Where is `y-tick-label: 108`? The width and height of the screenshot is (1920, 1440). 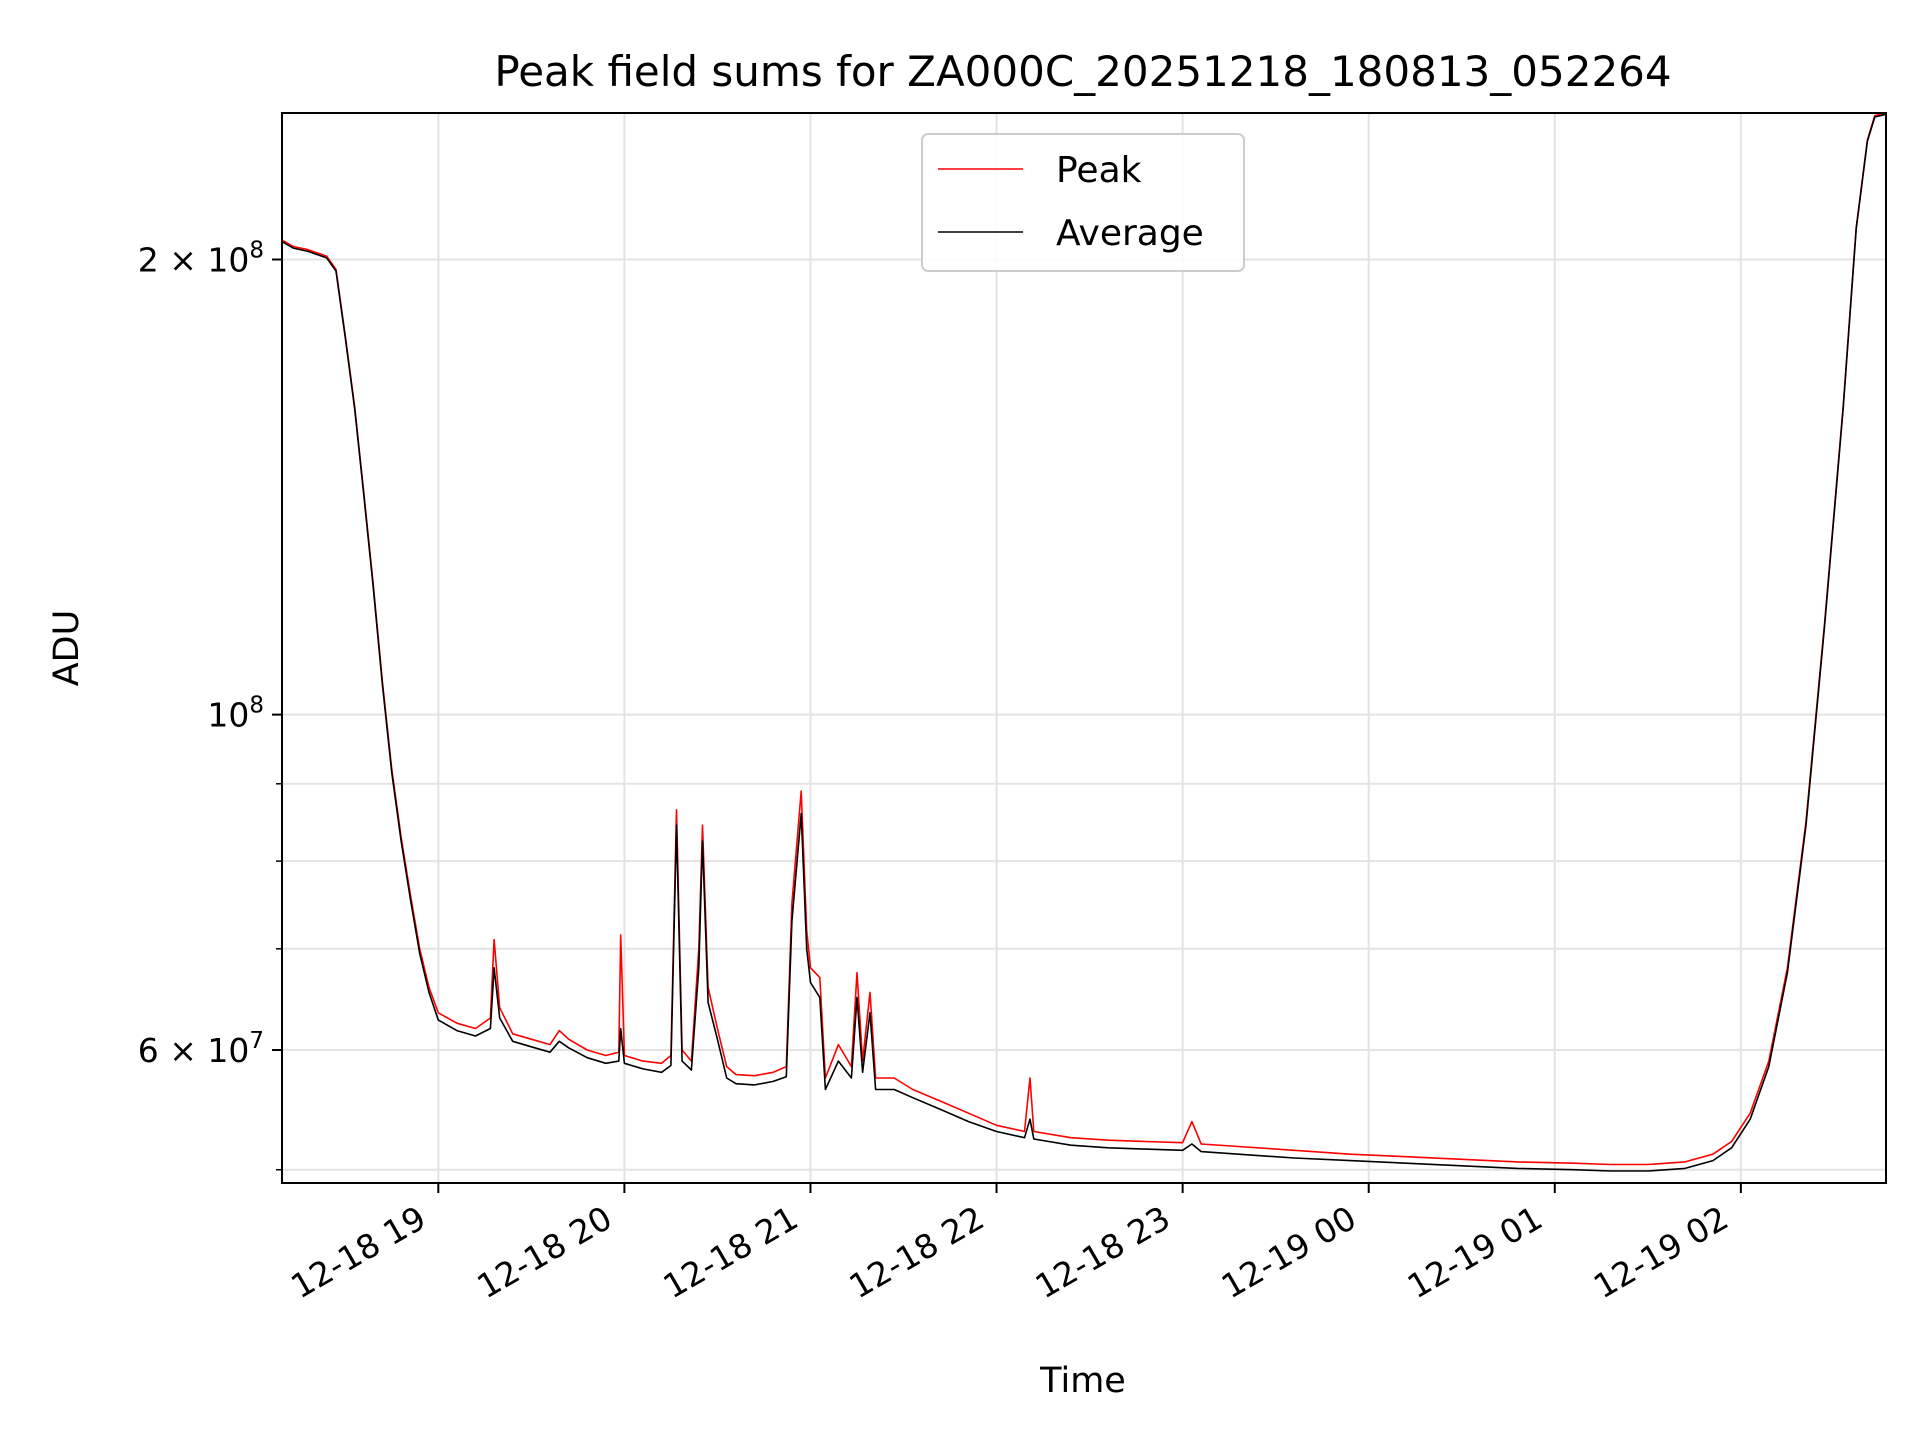
y-tick-label: 108 is located at coordinates (235, 714).